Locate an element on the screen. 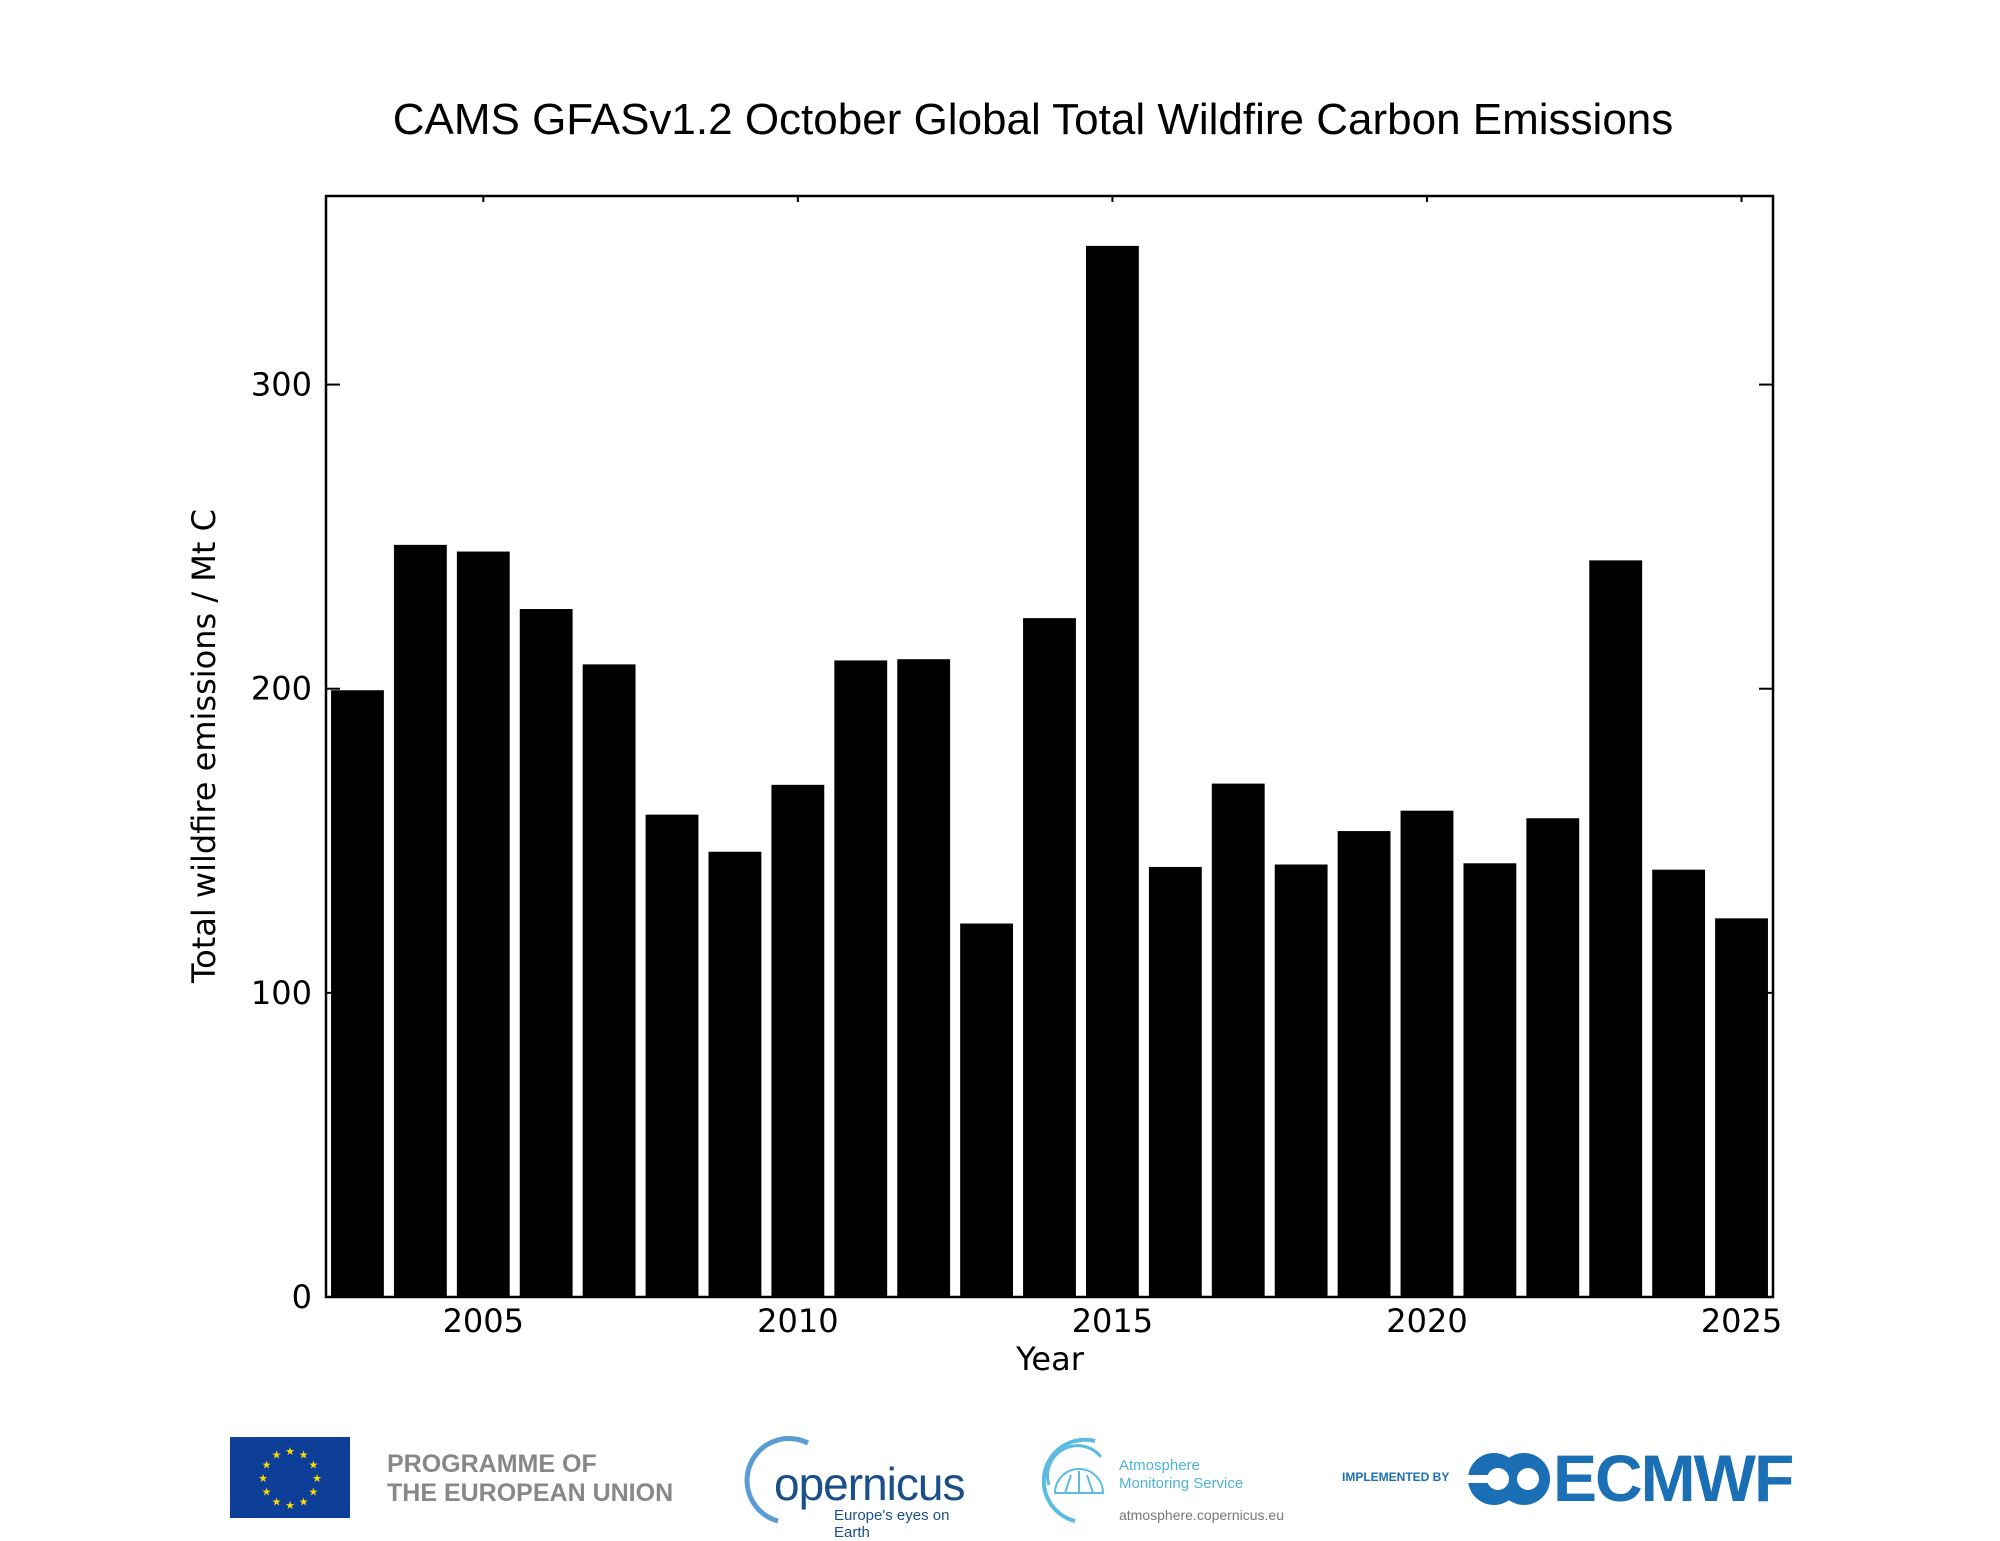 The image size is (2000, 1541). bar-2019 is located at coordinates (1364, 1064).